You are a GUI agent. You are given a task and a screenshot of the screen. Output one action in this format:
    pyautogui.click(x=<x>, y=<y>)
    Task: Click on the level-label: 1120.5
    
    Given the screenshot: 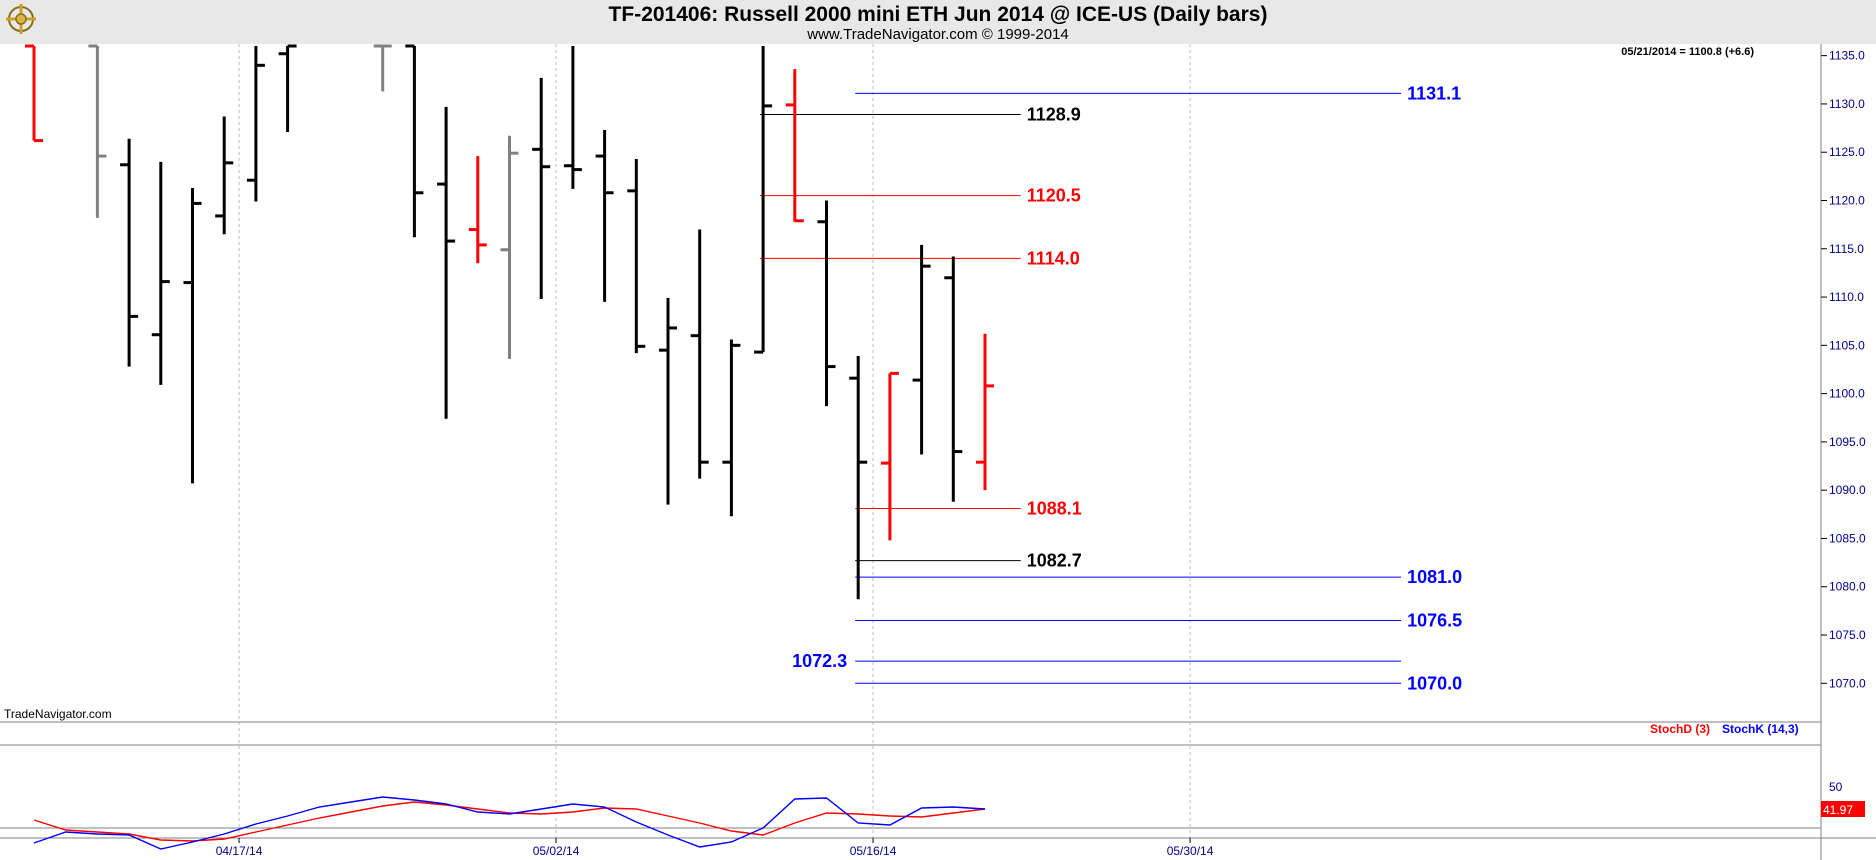 What is the action you would take?
    pyautogui.click(x=1054, y=196)
    